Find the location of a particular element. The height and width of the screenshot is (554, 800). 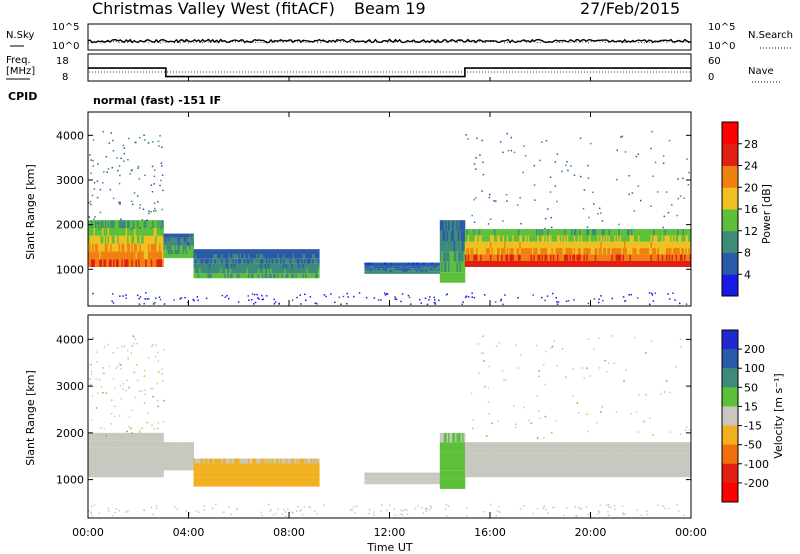

y-tick-label: 1000 is located at coordinates (70, 269).